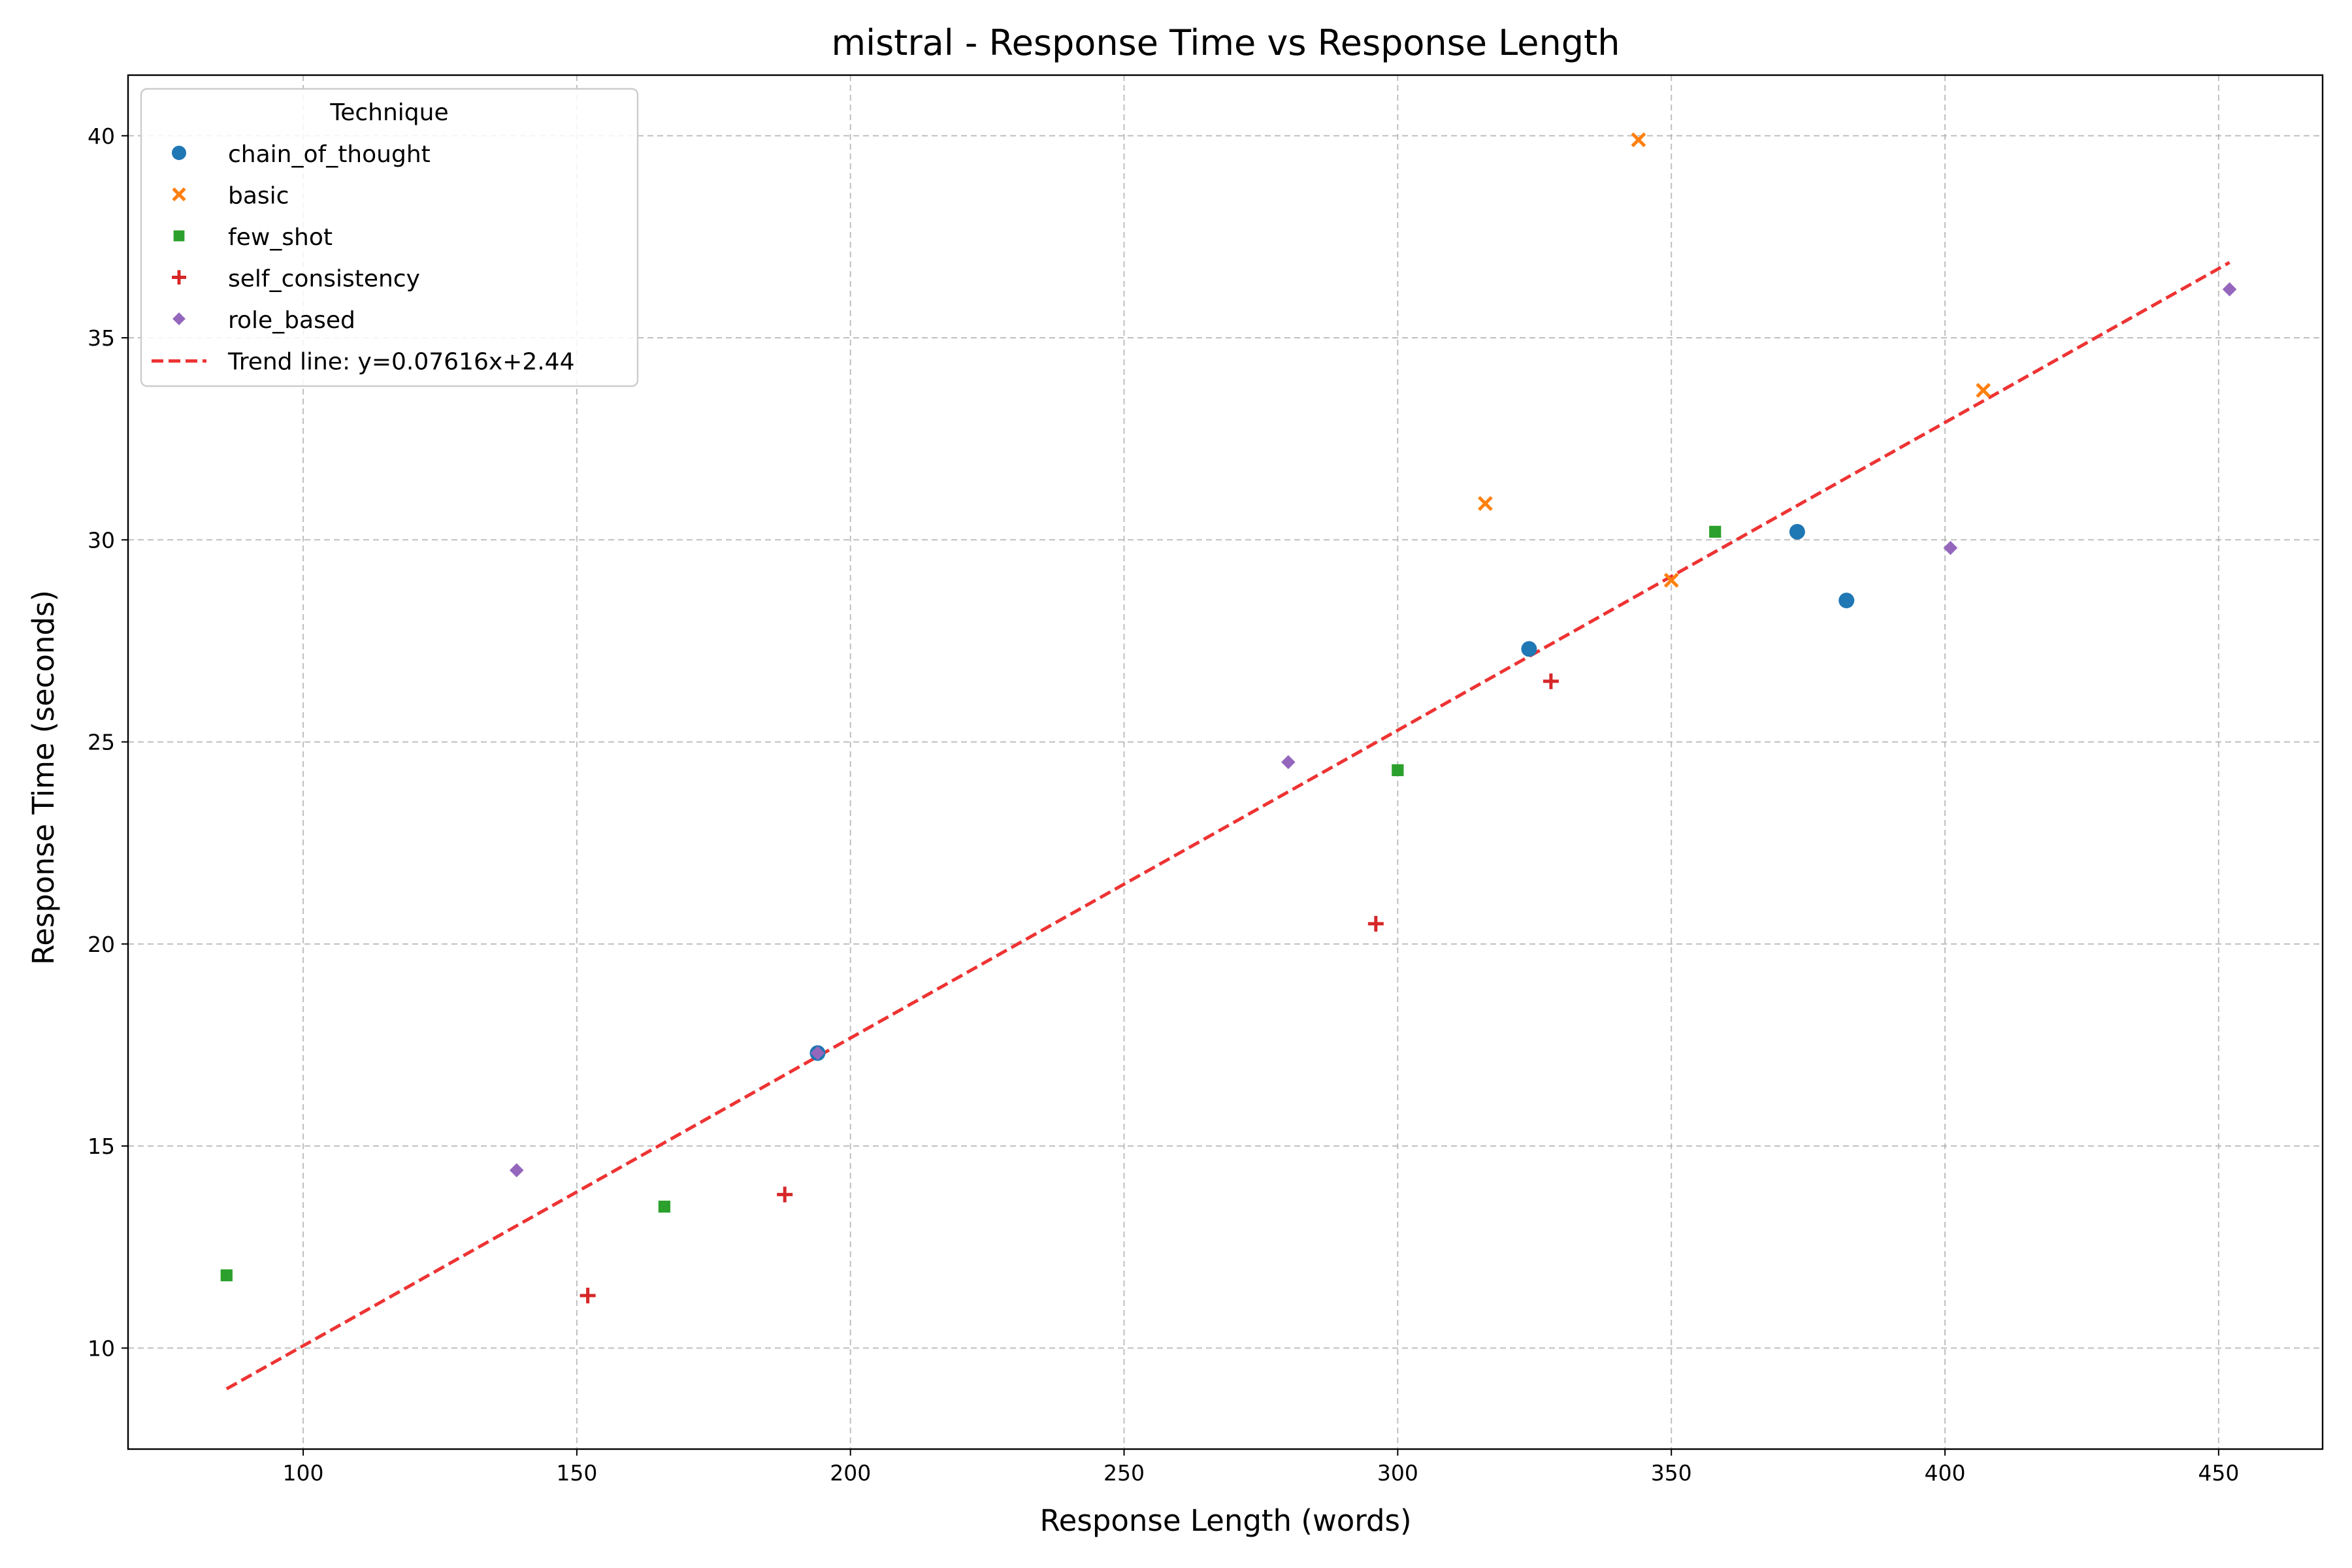  I want to click on y-tick-label: 40, so click(101, 136).